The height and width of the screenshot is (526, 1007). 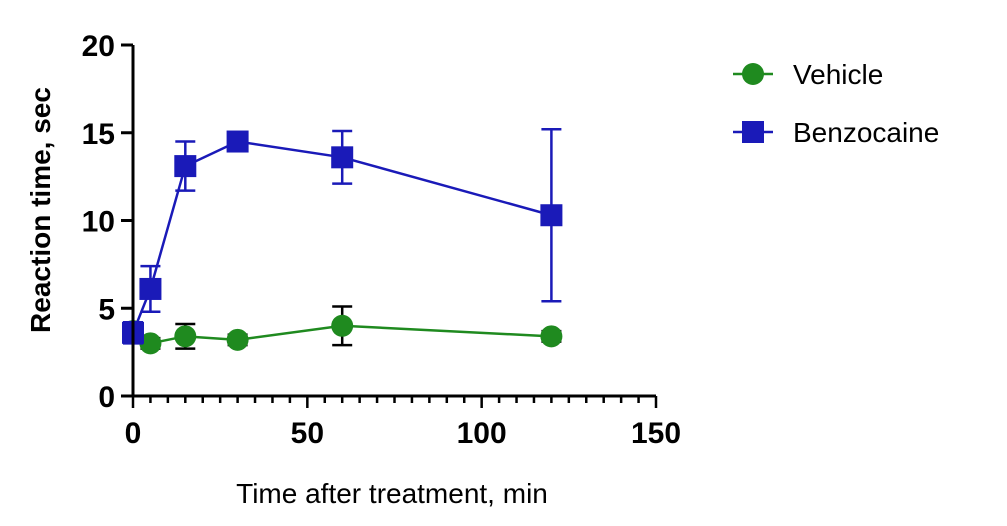 What do you see at coordinates (866, 132) in the screenshot?
I see `legend-label: Benzocaine` at bounding box center [866, 132].